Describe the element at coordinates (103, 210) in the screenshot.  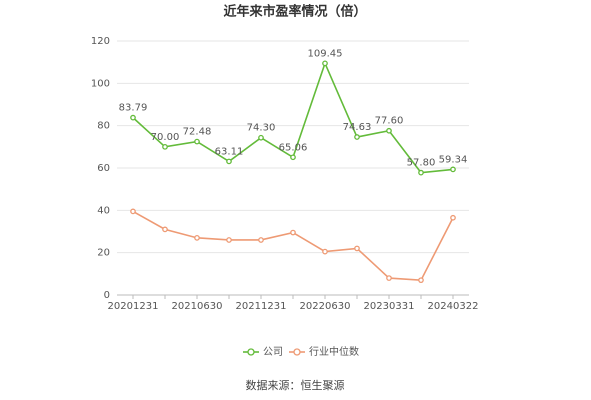
I see `y-tick-label: 40` at that location.